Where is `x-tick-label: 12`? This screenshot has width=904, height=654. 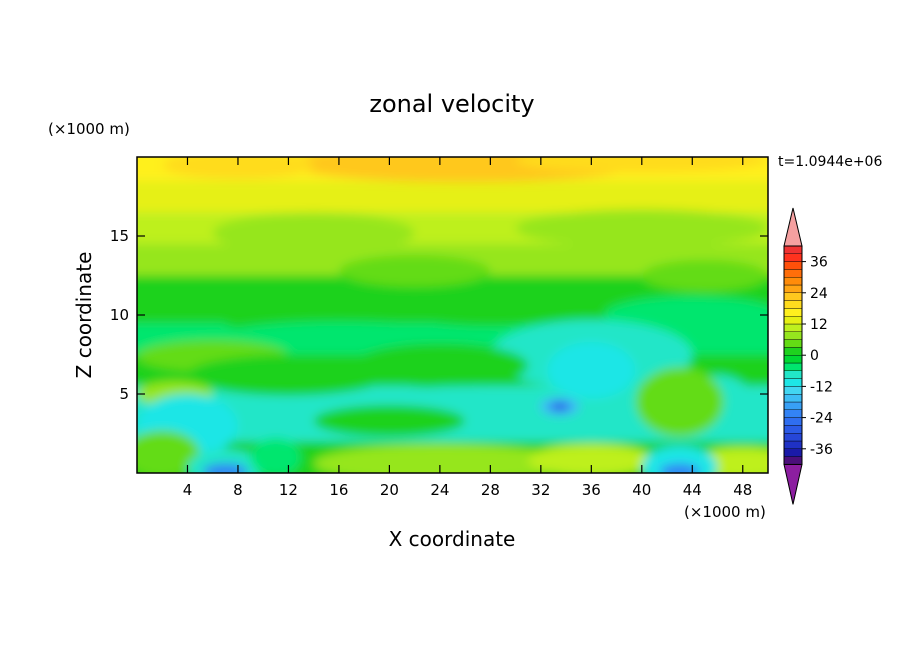 x-tick-label: 12 is located at coordinates (288, 490).